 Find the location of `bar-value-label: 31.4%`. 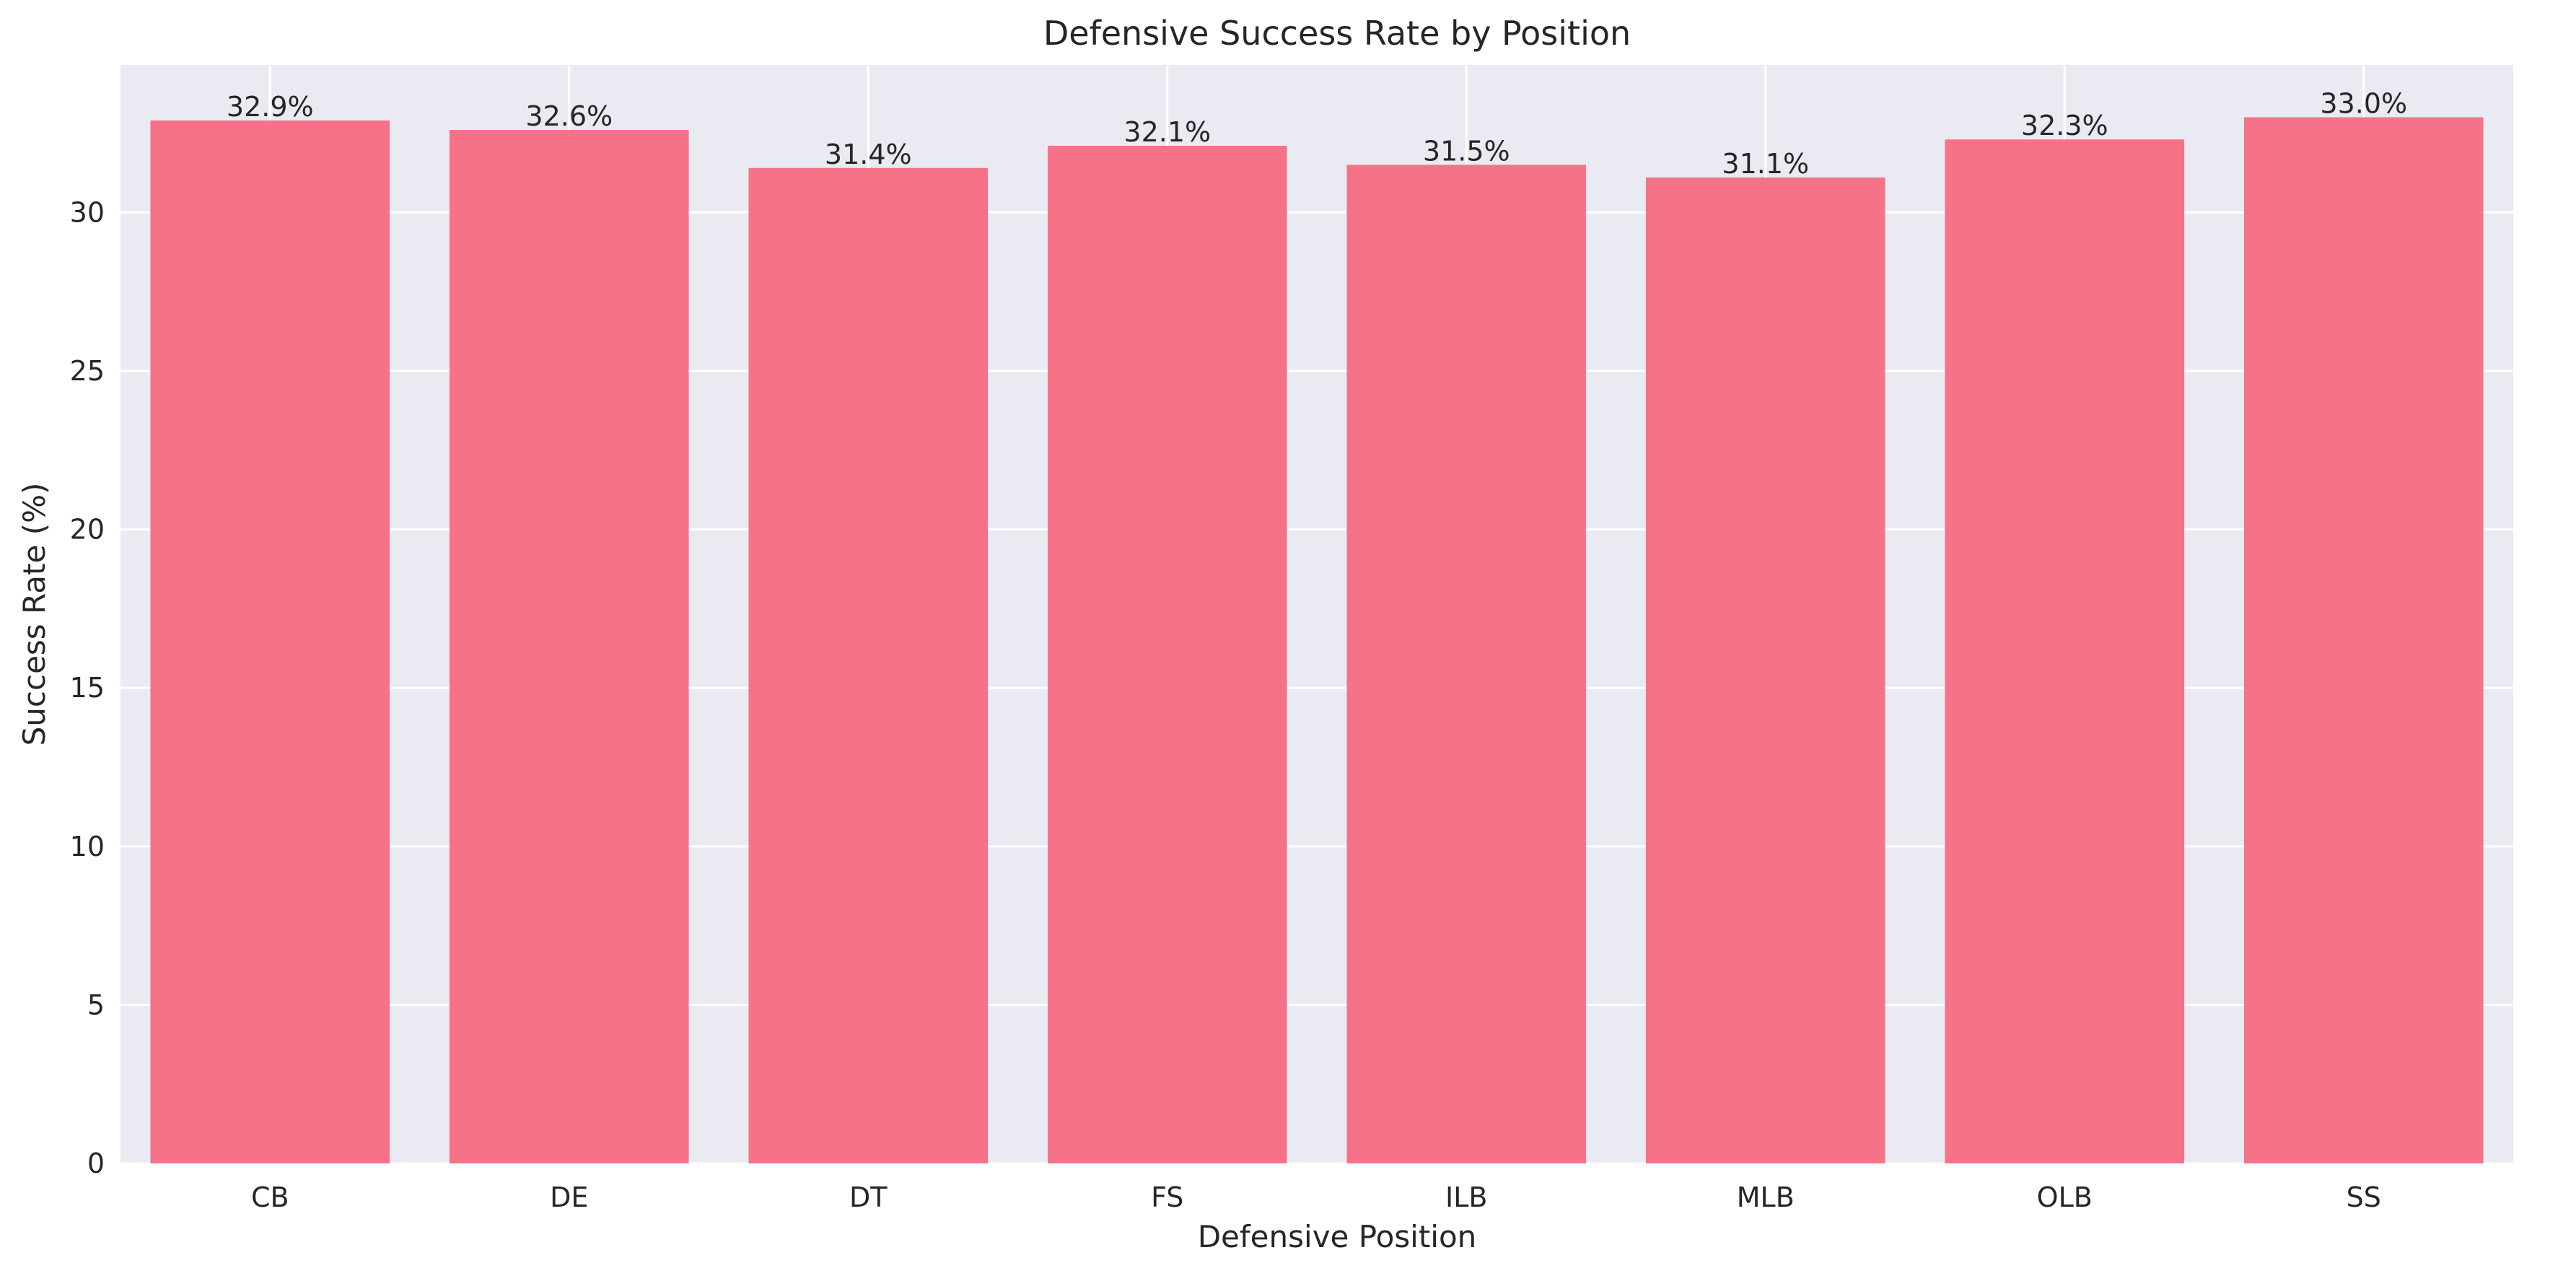

bar-value-label: 31.4% is located at coordinates (869, 154).